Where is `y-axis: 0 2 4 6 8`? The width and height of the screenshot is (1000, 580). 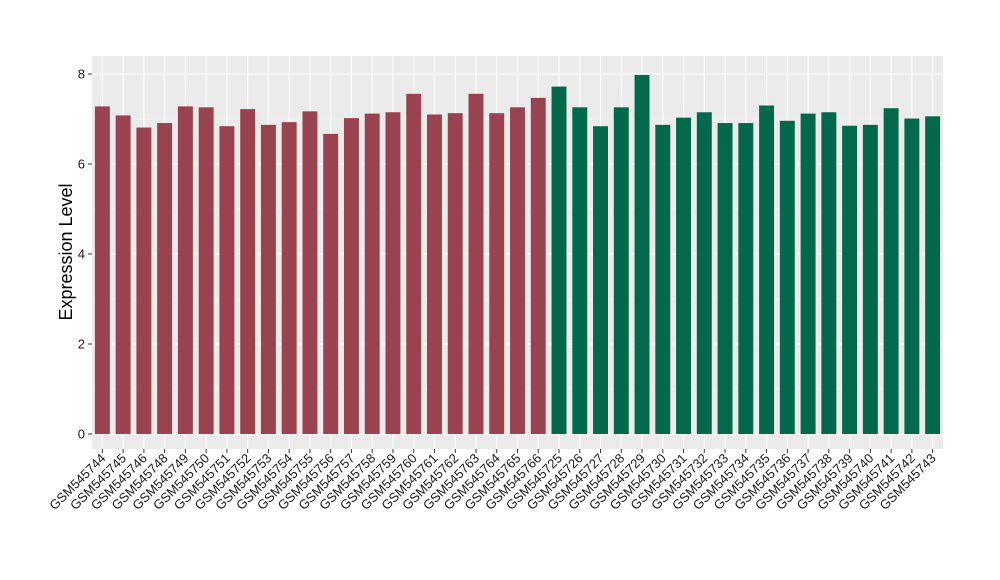 y-axis: 0 2 4 6 8 is located at coordinates (85, 254).